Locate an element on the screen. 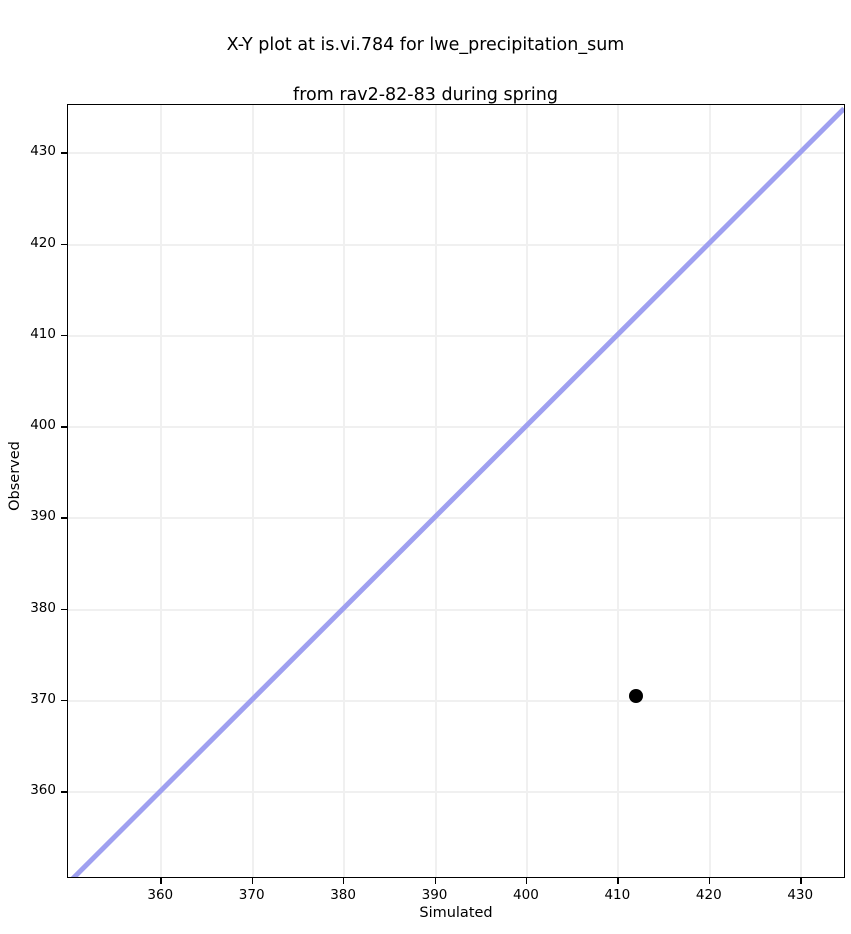 This screenshot has width=851, height=934. y-tick-label: 410 is located at coordinates (43, 333).